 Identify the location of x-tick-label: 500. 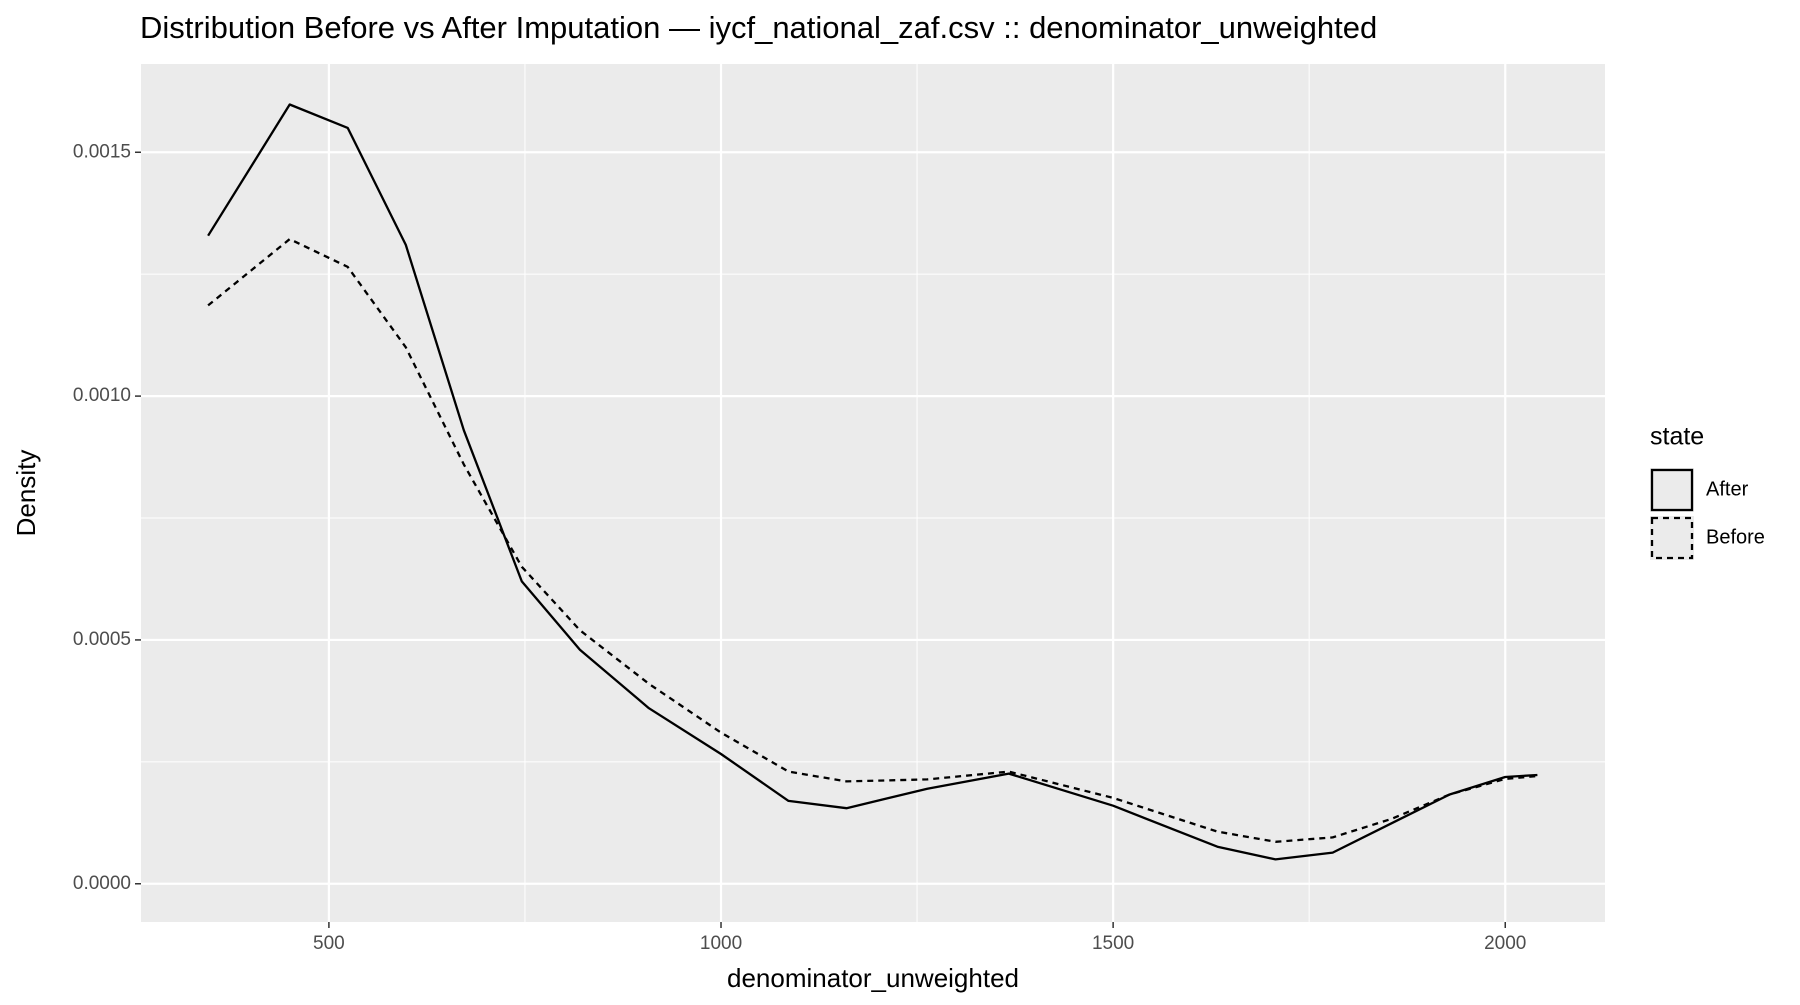
(329, 943).